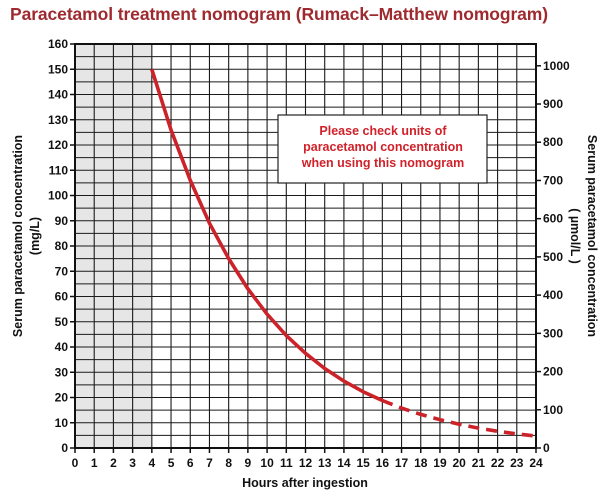 The width and height of the screenshot is (607, 501). I want to click on y-right-tick-label: 300, so click(553, 333).